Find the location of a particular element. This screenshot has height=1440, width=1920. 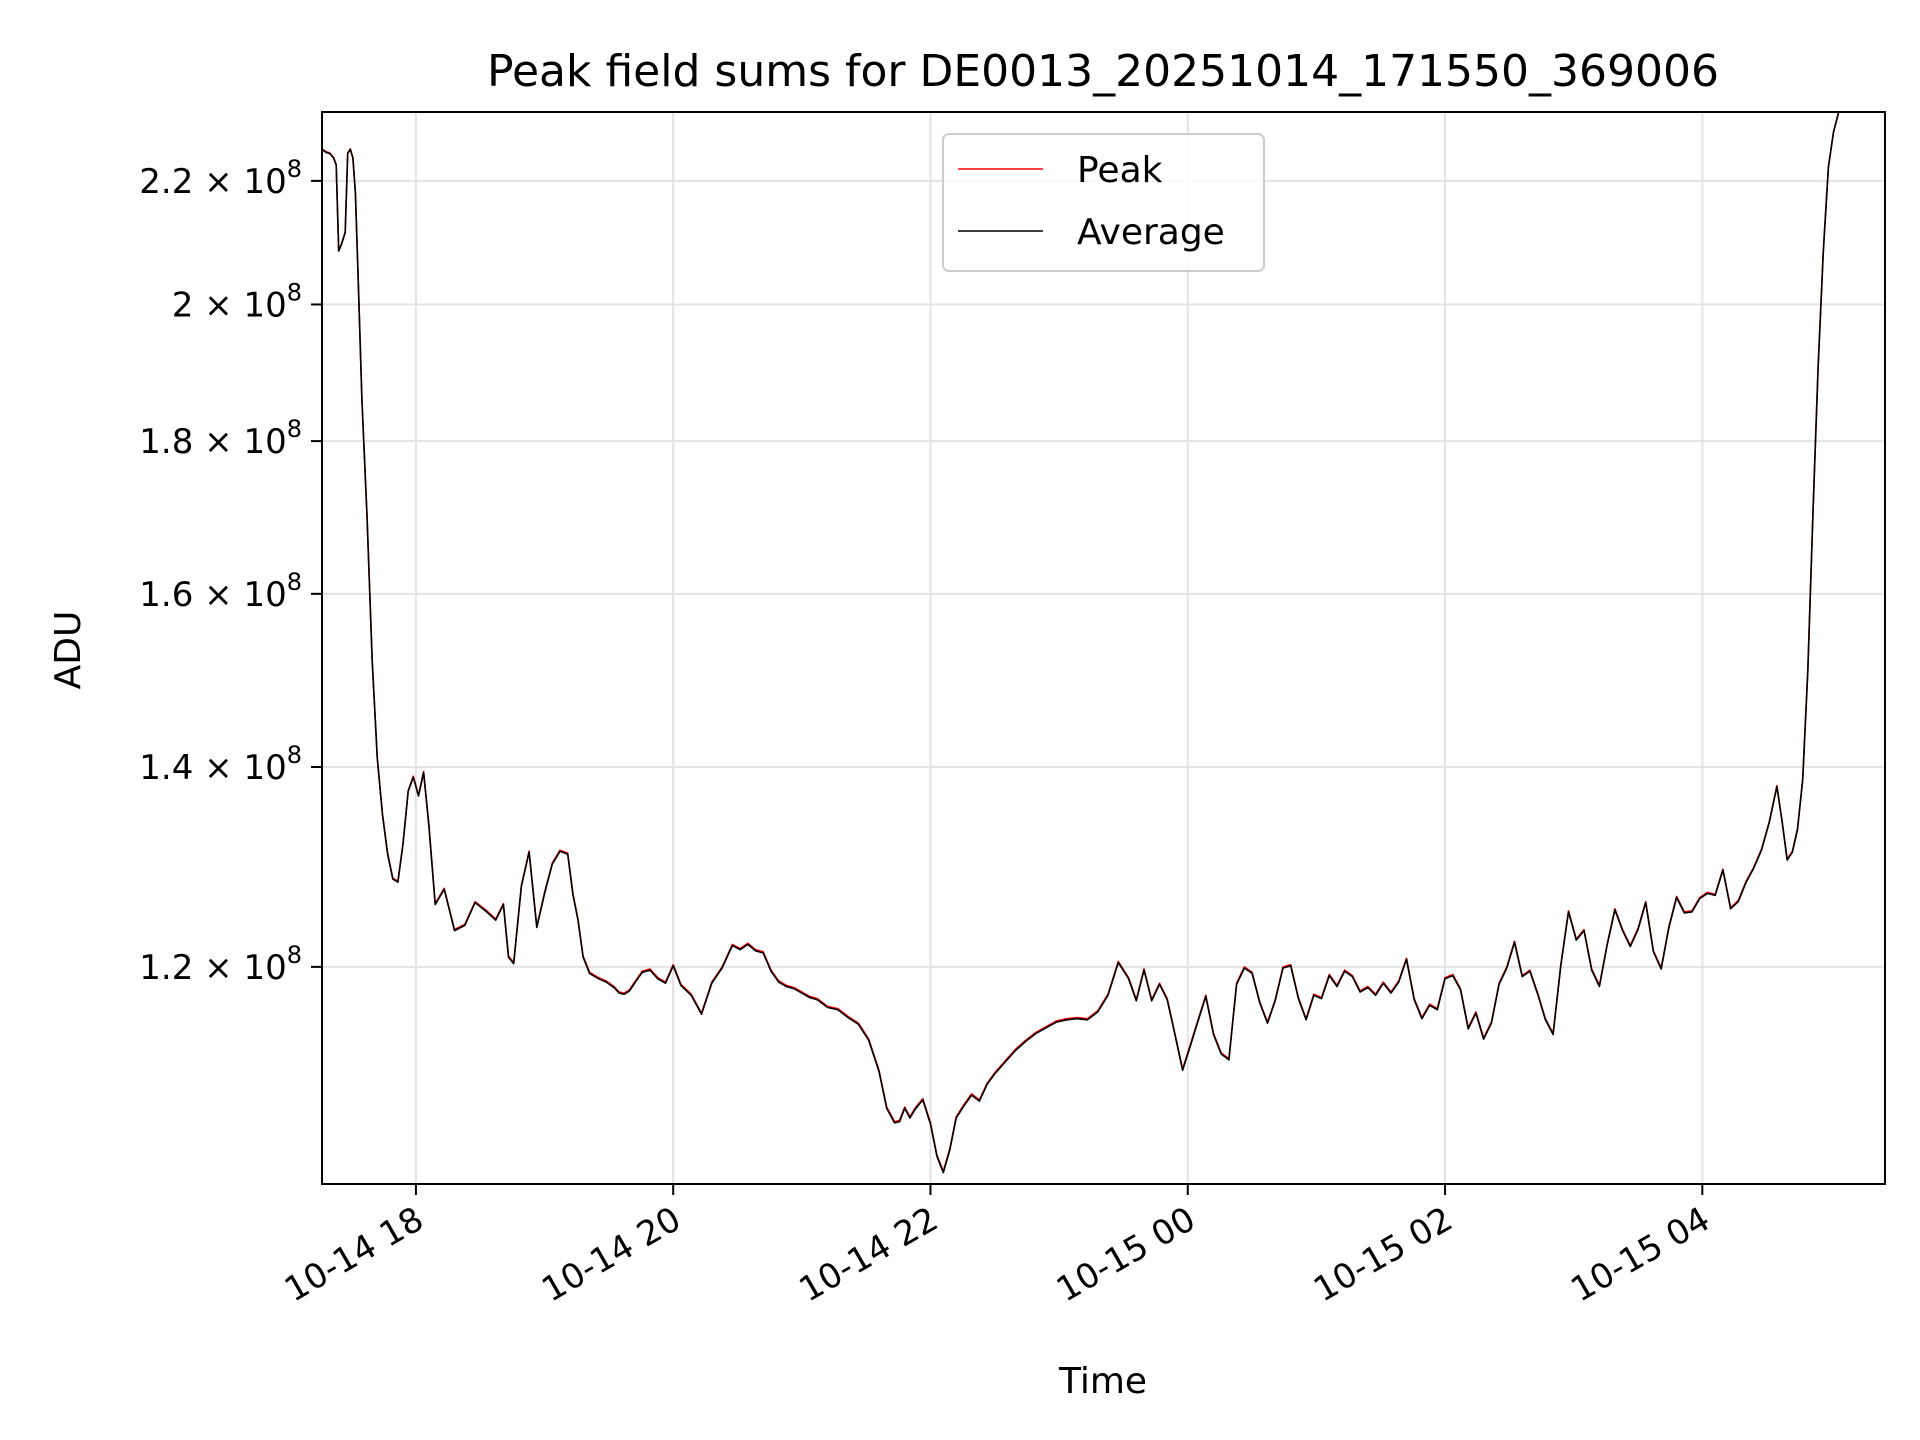

y-tick-label: 2.2 × 108 is located at coordinates (220, 178).